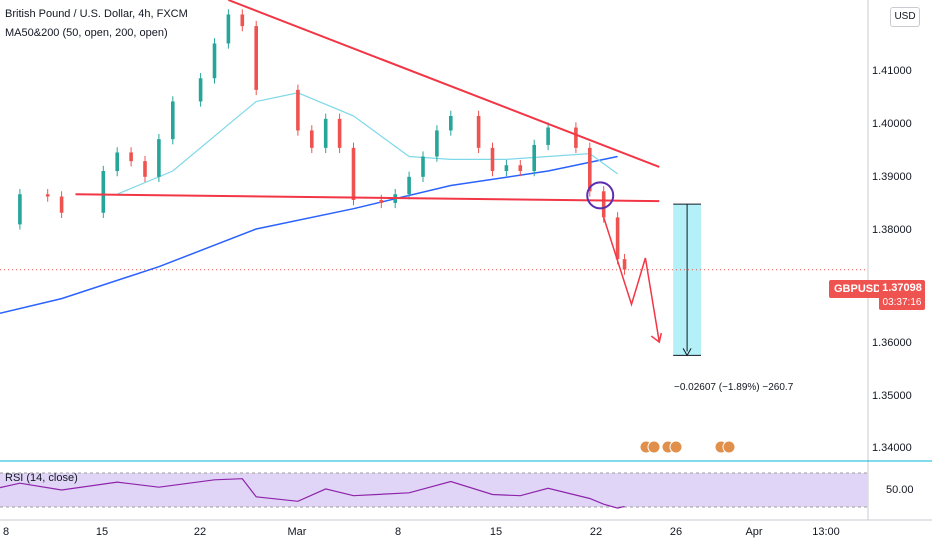 This screenshot has height=550, width=932. Describe the element at coordinates (892, 448) in the screenshot. I see `price-axis-tick: 1.34000` at that location.